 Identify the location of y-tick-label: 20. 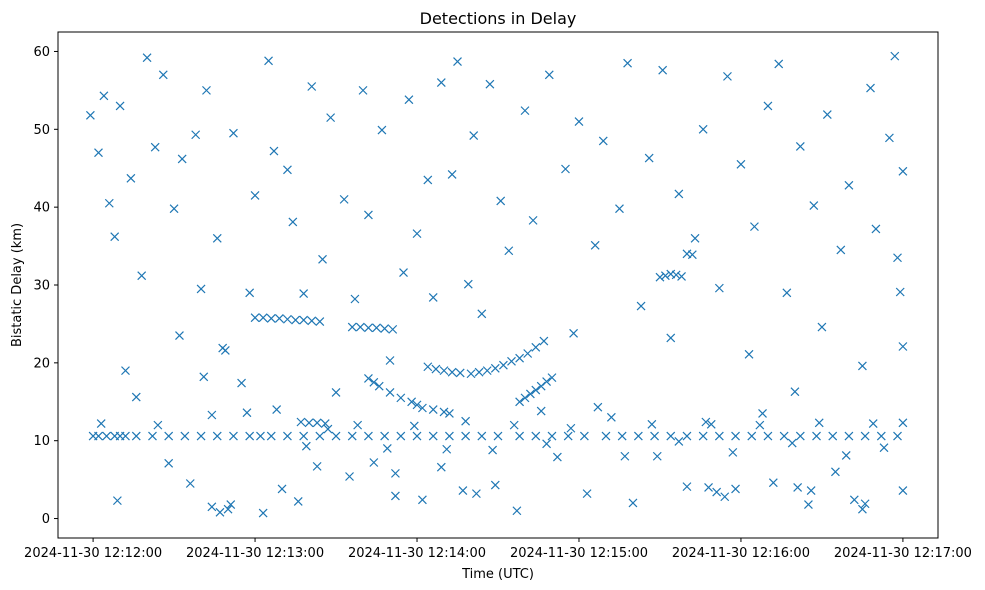
(41, 363).